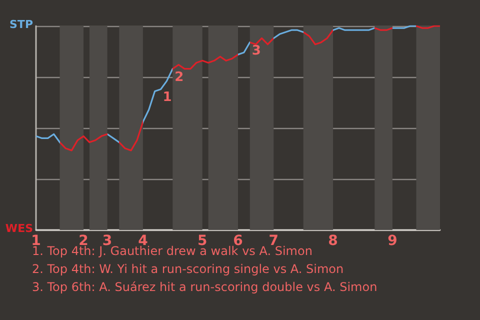 The image size is (480, 320). Describe the element at coordinates (107, 241) in the screenshot. I see `x-tick-label: 3` at that location.